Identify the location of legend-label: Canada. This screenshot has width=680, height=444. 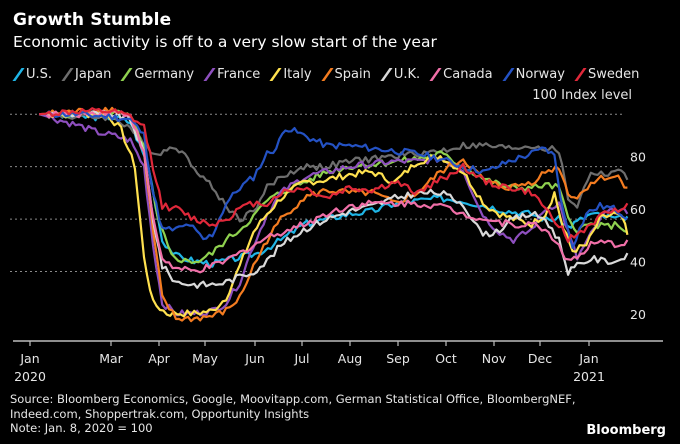
(468, 74).